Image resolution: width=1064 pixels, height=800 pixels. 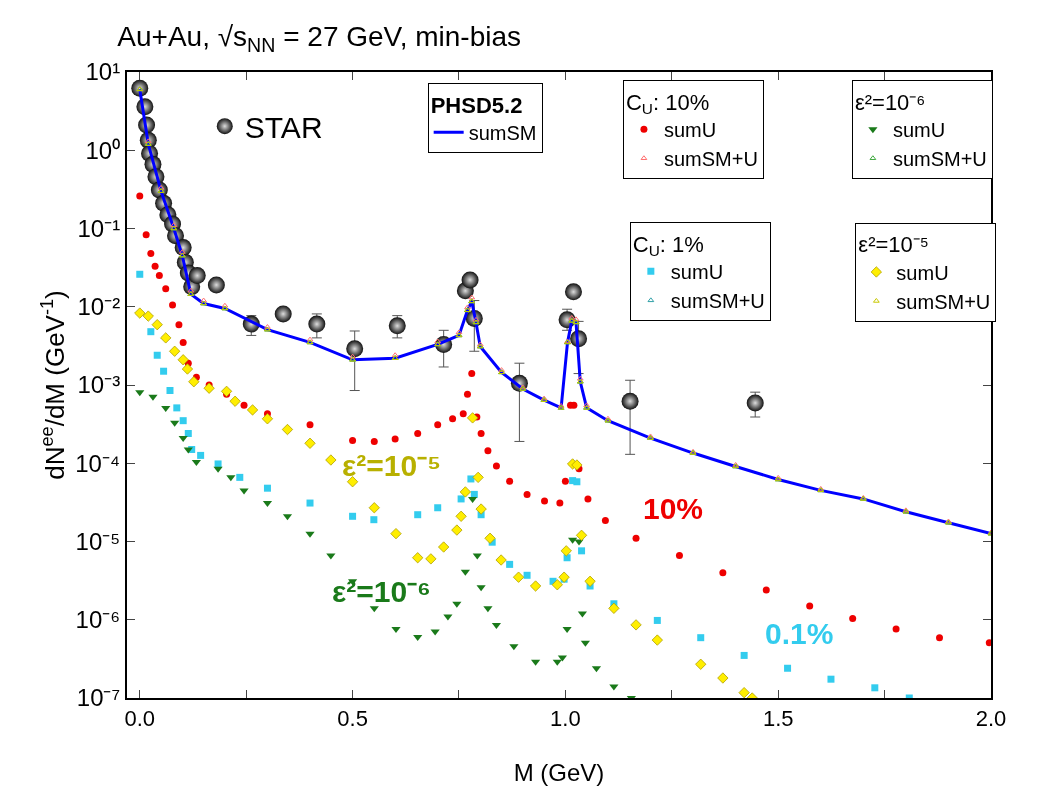 What do you see at coordinates (673, 508) in the screenshot?
I see `annotation: 10%` at bounding box center [673, 508].